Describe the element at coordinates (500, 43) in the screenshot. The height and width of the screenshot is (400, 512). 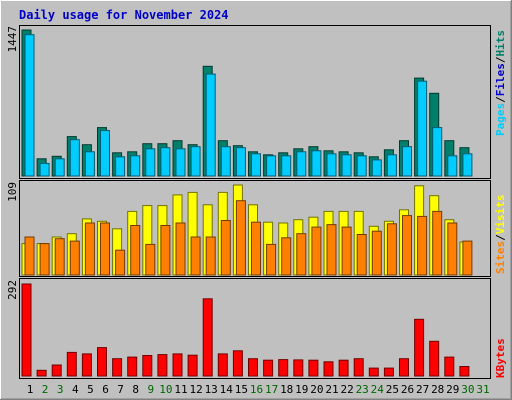
I see `legend-hits: Hits` at that location.